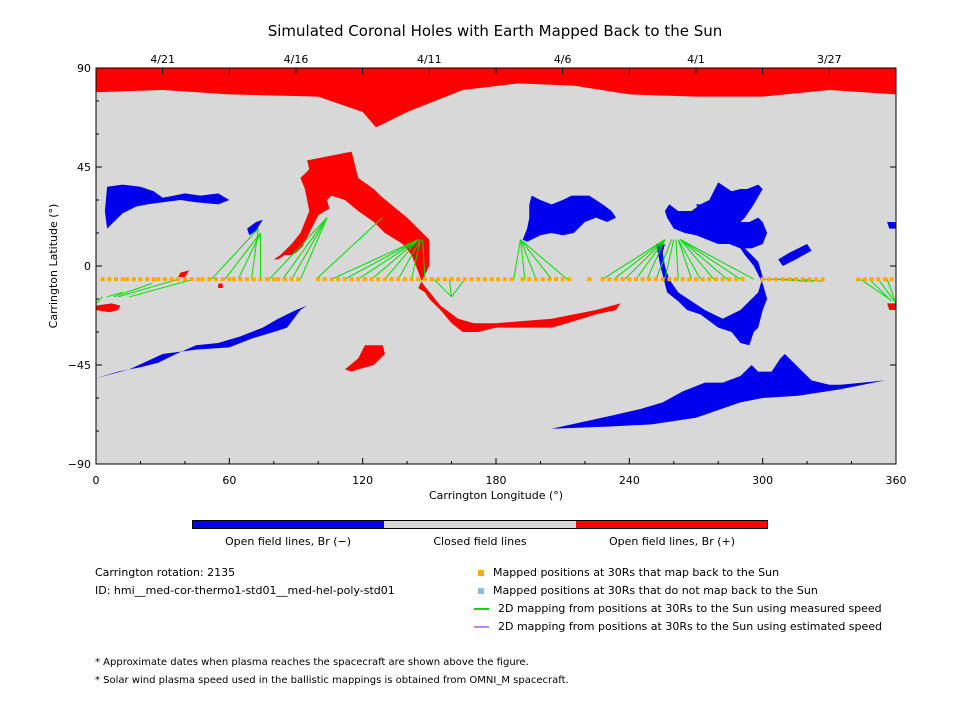 Image resolution: width=960 pixels, height=720 pixels. I want to click on y-tick-label: 45, so click(84, 167).